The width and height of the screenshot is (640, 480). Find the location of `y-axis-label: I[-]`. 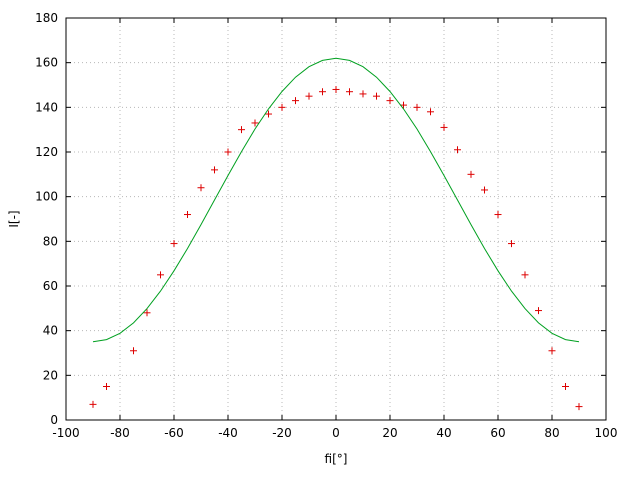

y-axis-label: I[-] is located at coordinates (14, 219).